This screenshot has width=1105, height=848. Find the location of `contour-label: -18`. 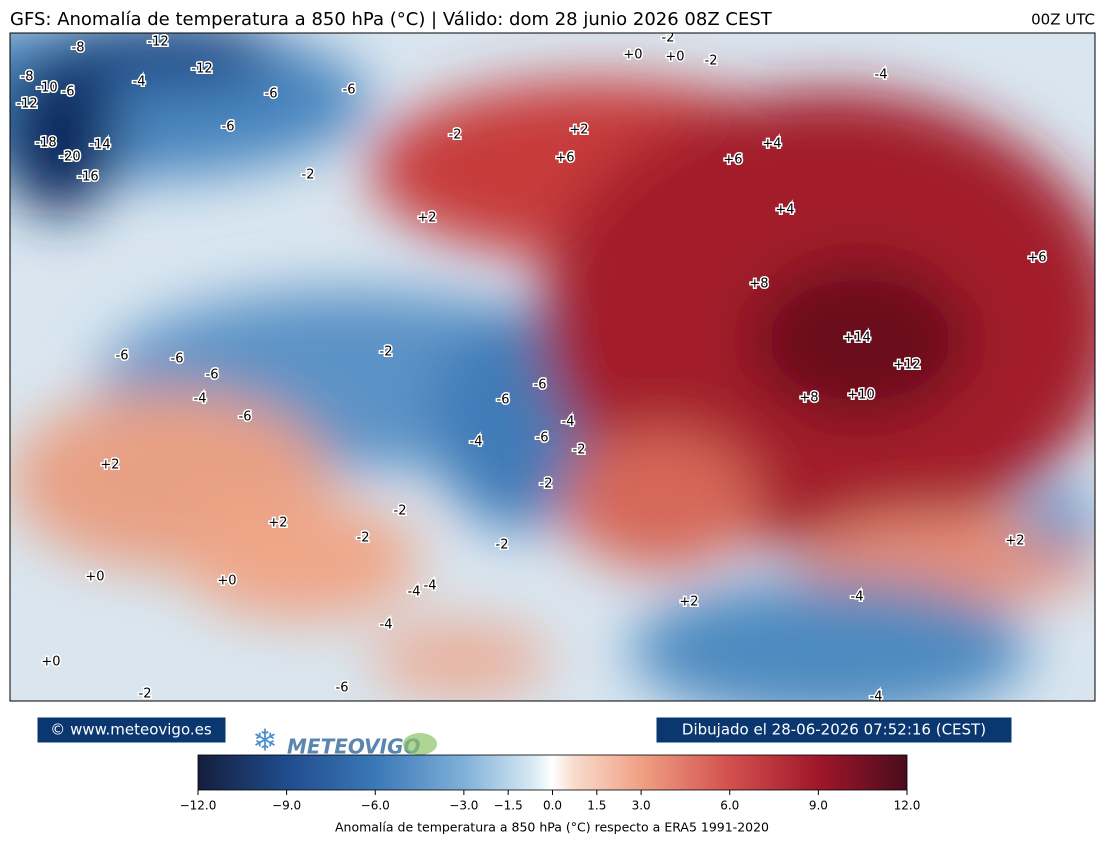

contour-label: -18 is located at coordinates (45, 143).